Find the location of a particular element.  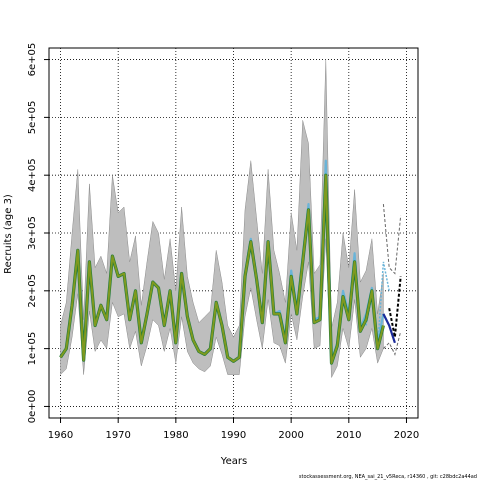

y-tick-label: 3e+05 is located at coordinates (32, 233).